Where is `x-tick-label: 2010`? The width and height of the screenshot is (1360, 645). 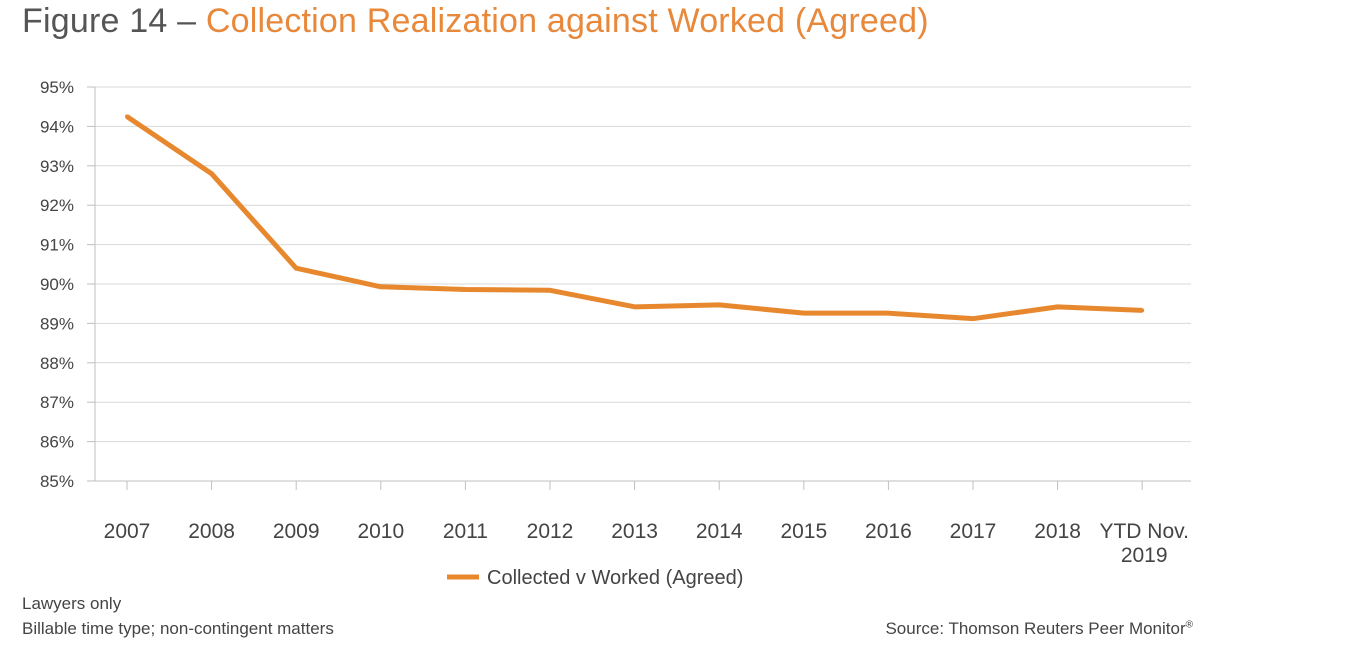 x-tick-label: 2010 is located at coordinates (380, 531).